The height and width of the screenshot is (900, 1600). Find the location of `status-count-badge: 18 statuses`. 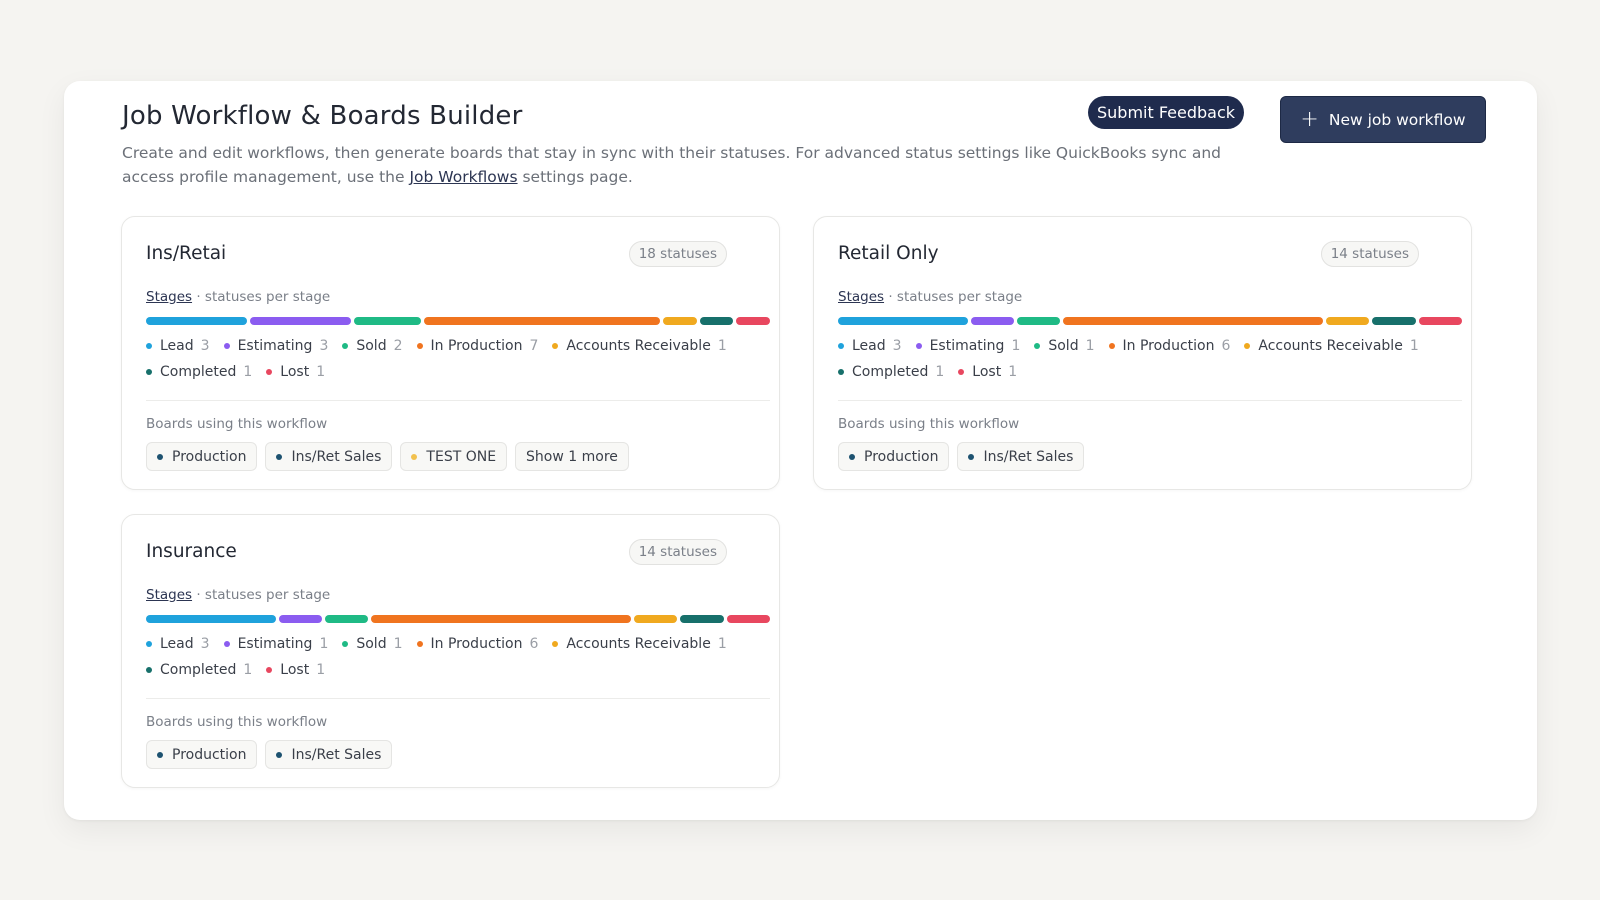

status-count-badge: 18 statuses is located at coordinates (677, 254).